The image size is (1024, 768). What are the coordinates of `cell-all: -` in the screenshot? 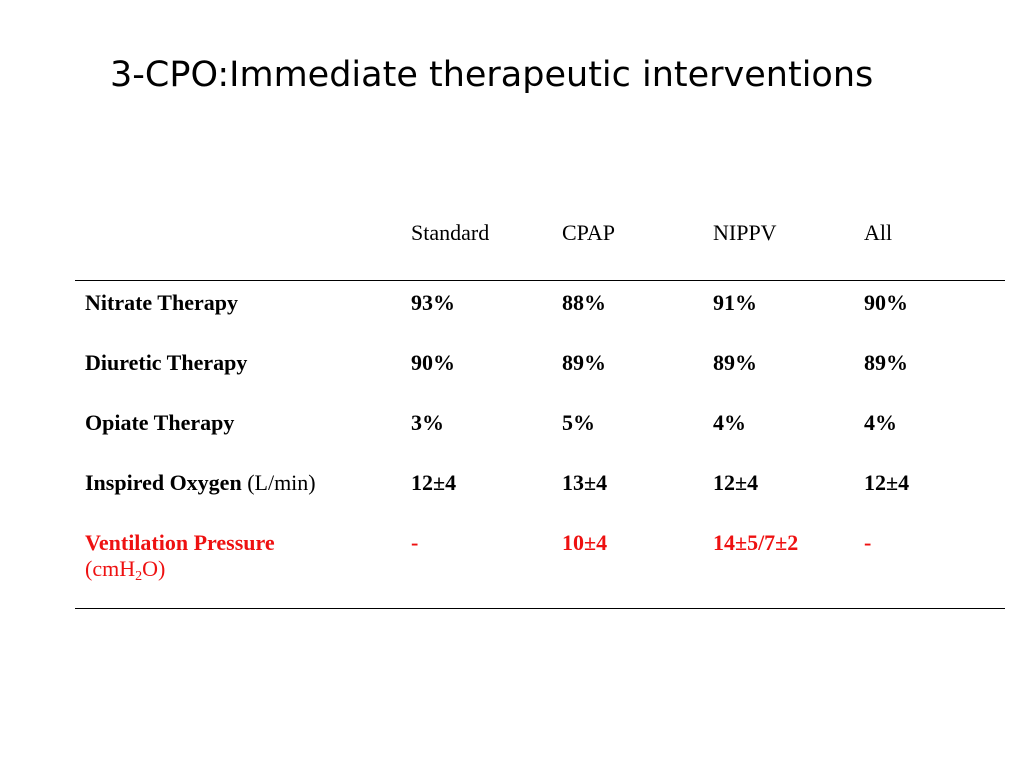 It's located at (929, 564).